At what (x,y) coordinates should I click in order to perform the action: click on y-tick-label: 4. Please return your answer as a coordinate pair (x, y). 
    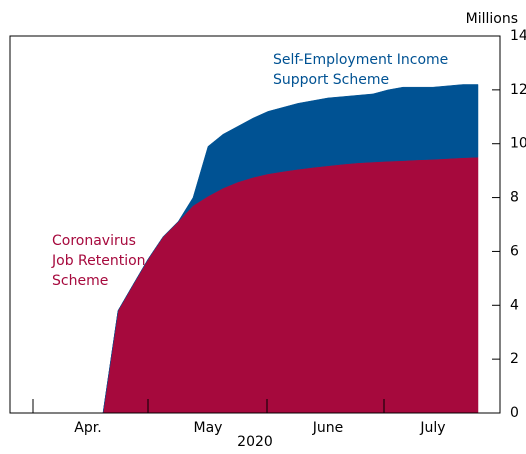
    Looking at the image, I should click on (514, 305).